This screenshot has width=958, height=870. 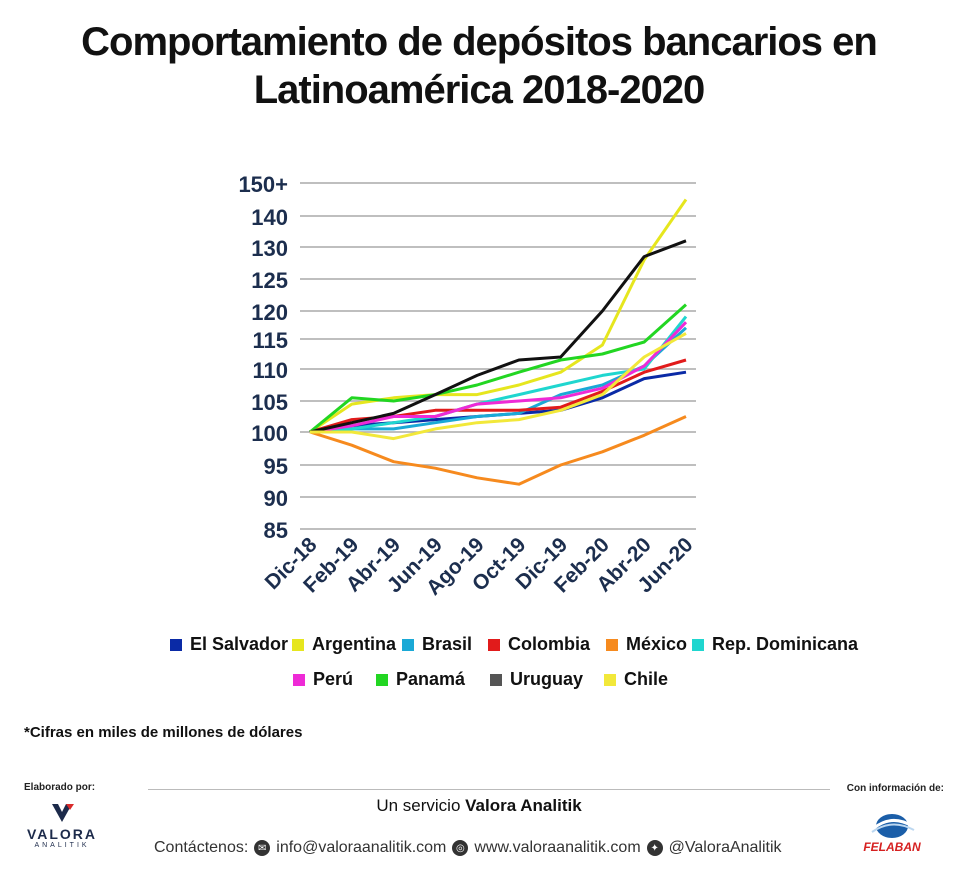 I want to click on legend-label: El Salvador, so click(x=239, y=644).